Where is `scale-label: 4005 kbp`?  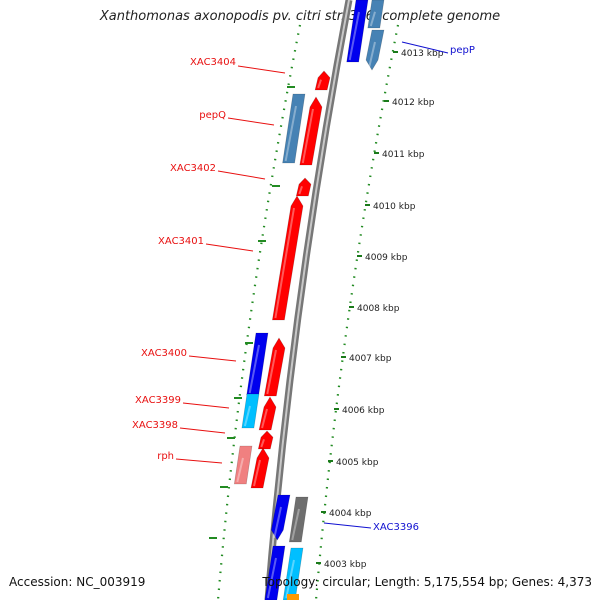
scale-label: 4005 kbp is located at coordinates (357, 463).